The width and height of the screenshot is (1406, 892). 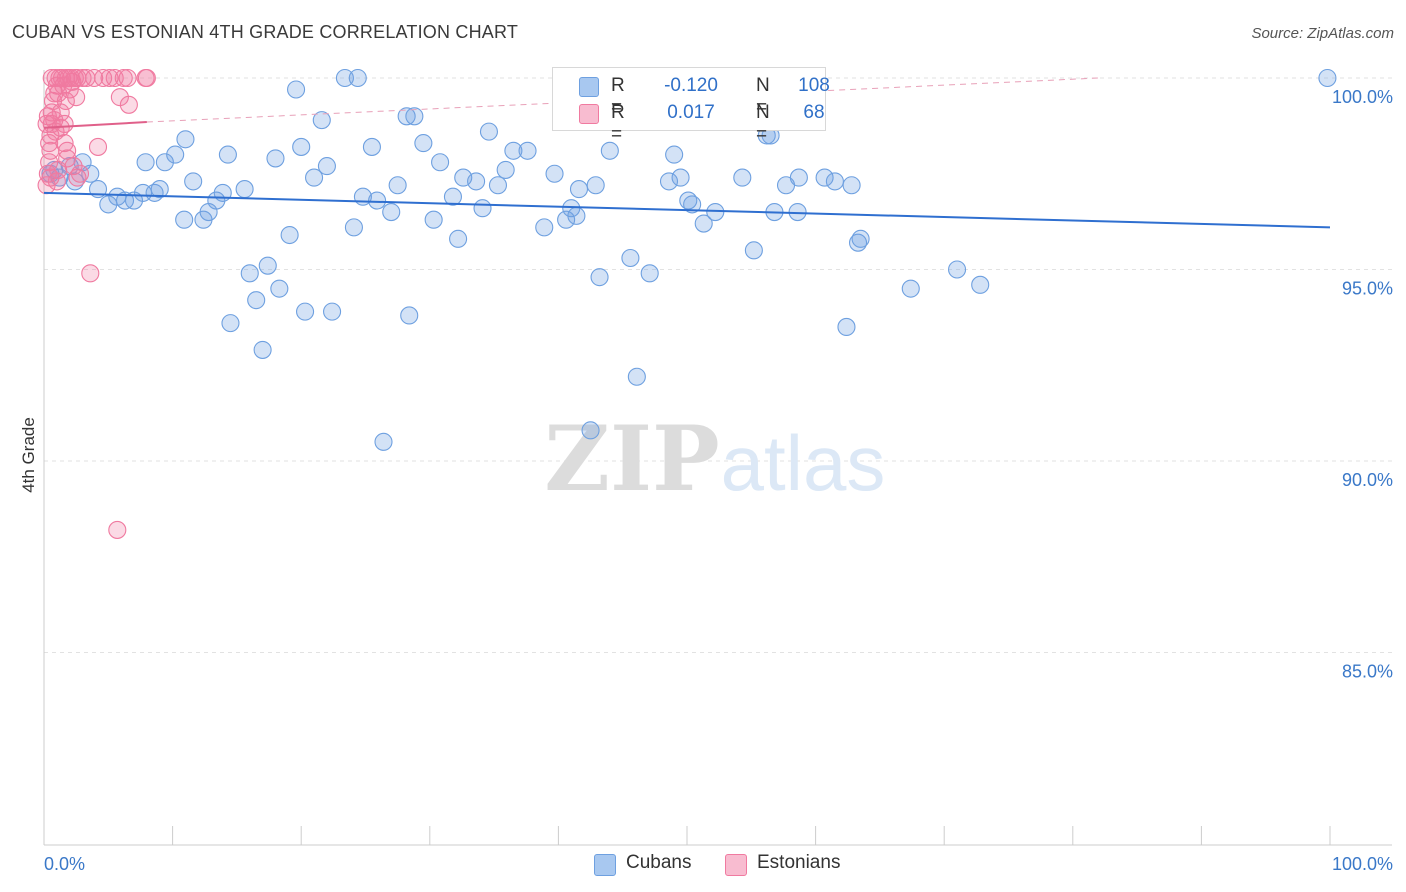 What do you see at coordinates (1362, 97) in the screenshot?
I see `y-tick-label: 100.0%` at bounding box center [1362, 97].